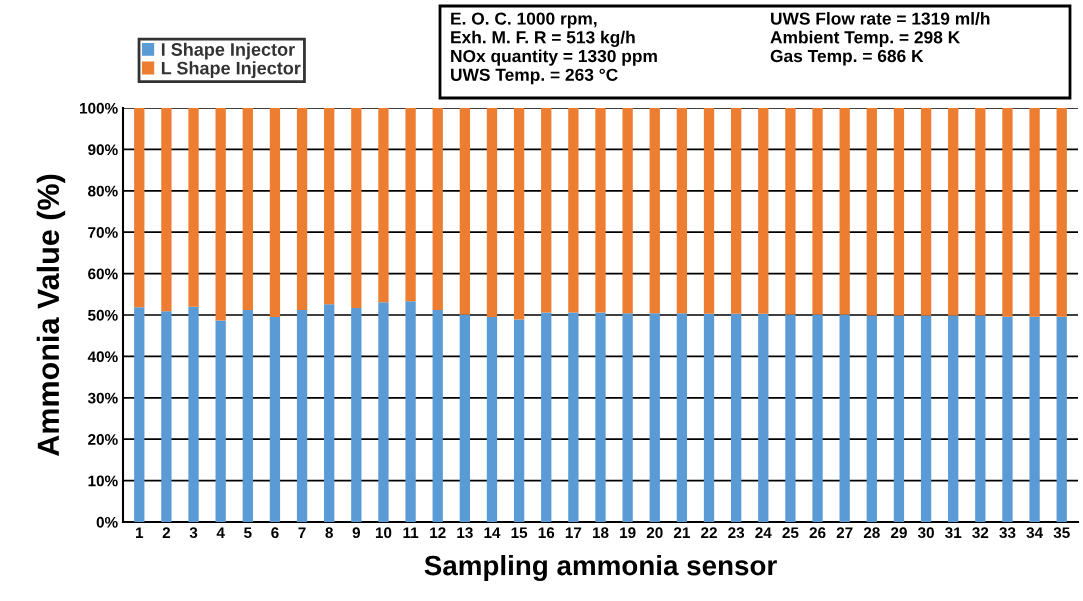 This screenshot has width=1083, height=601. Describe the element at coordinates (654, 533) in the screenshot. I see `x-tick-label: 20` at that location.